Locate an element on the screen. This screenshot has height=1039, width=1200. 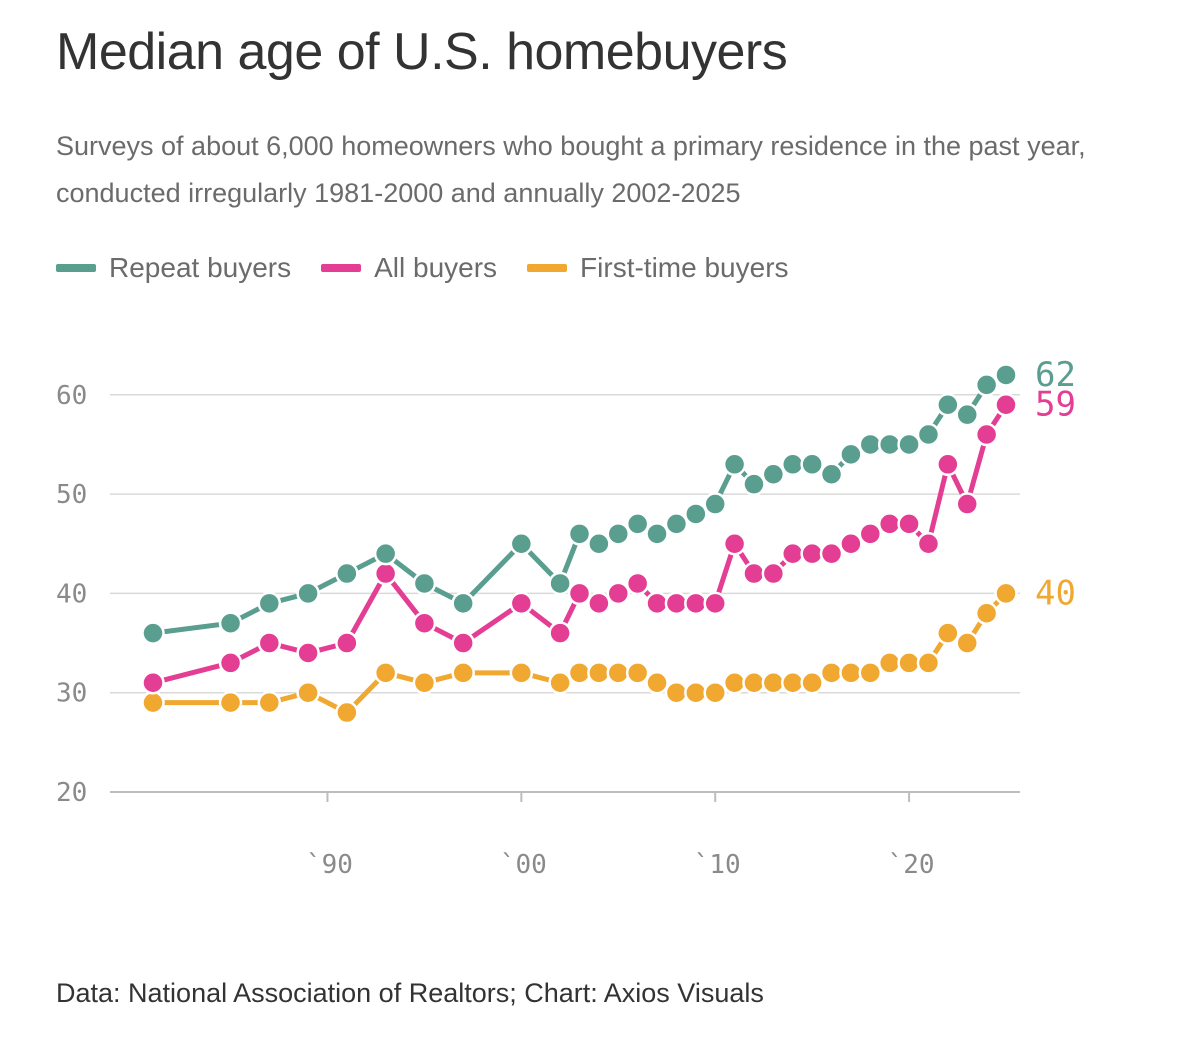
y-tick-label: 60 is located at coordinates (71, 396).